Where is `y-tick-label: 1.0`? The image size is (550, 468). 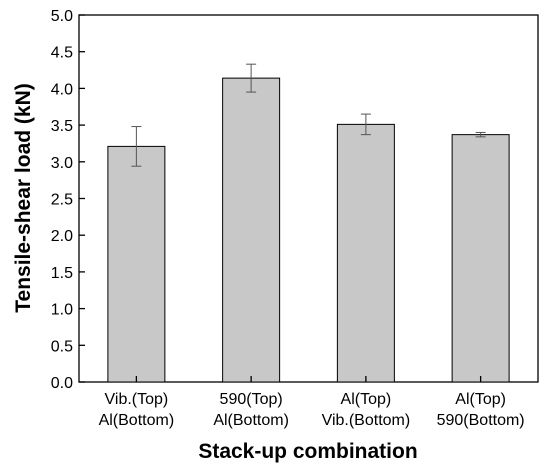 y-tick-label: 1.0 is located at coordinates (62, 310).